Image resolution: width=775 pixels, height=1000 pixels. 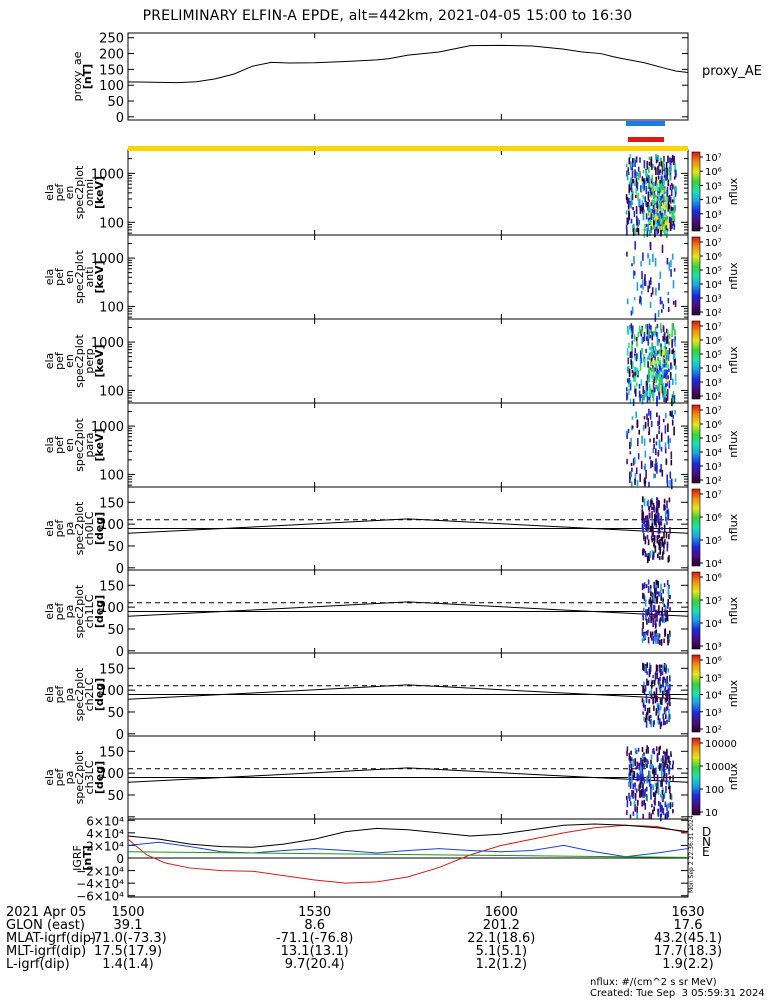 What do you see at coordinates (696, 276) in the screenshot?
I see `colorbar-en-anti` at bounding box center [696, 276].